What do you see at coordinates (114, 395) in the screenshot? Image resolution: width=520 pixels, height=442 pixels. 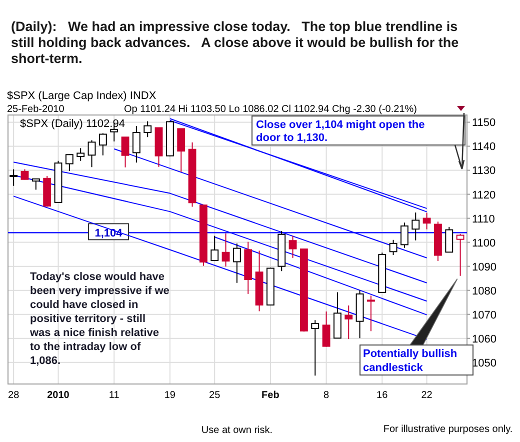 I see `x-tick-label: 11` at bounding box center [114, 395].